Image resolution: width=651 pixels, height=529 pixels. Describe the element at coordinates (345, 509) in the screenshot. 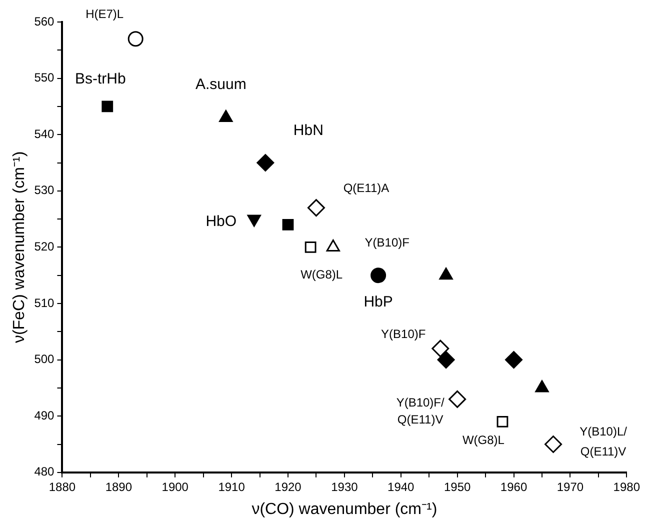

I see `x-axis-title: ν(CO) wavenumber (cm⁻¹)` at that location.